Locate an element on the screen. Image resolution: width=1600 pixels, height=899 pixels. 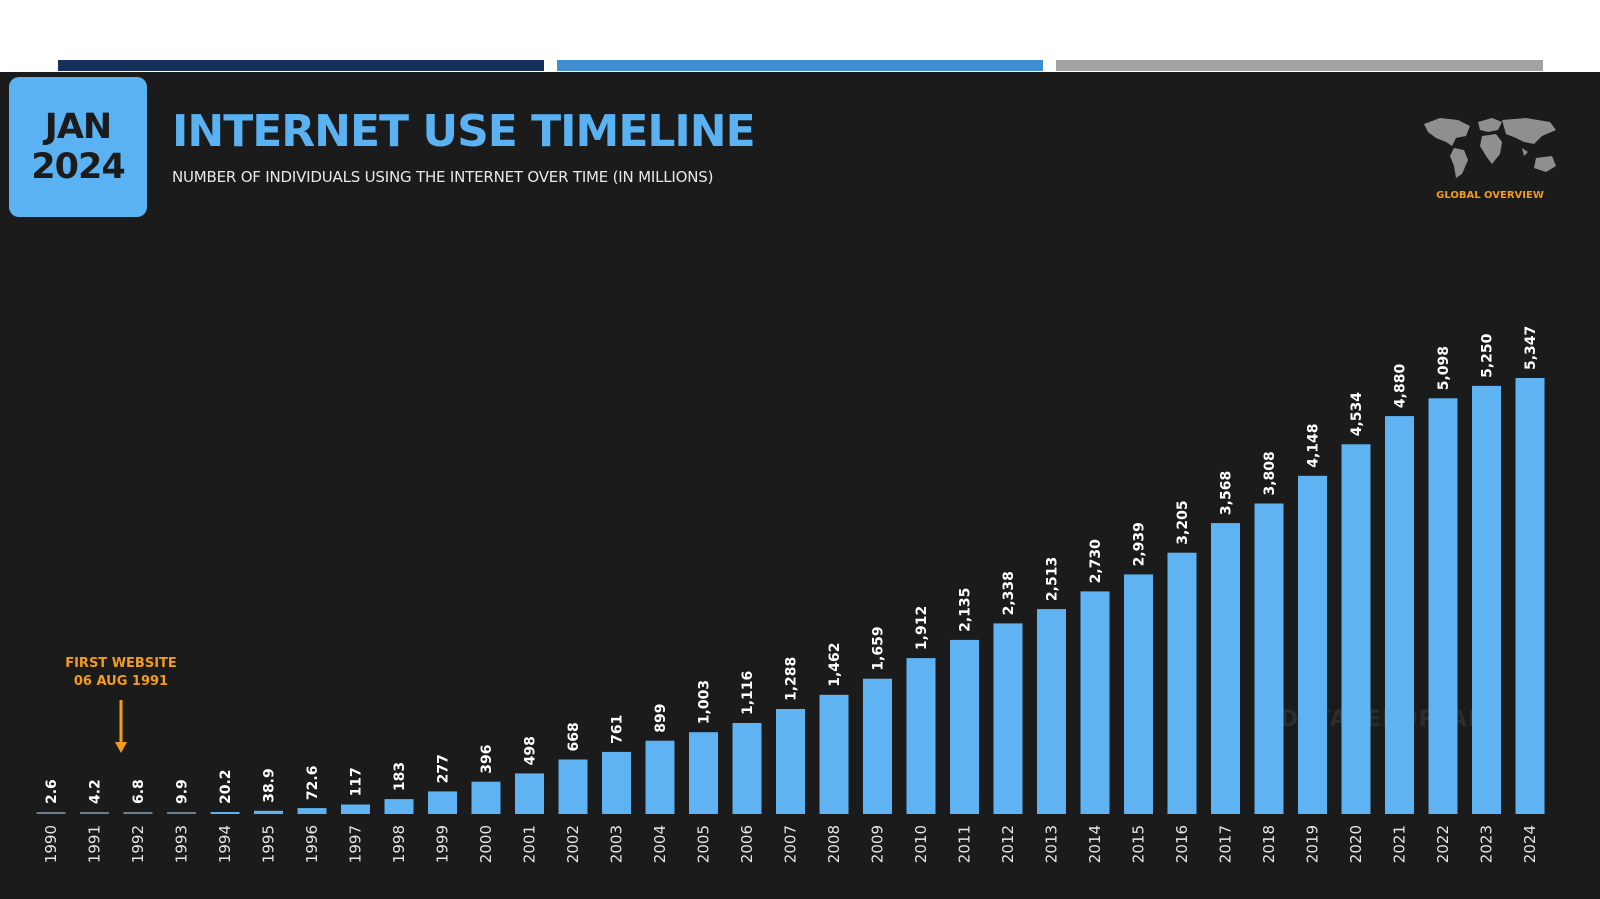
bar-2014 is located at coordinates (1095, 702).